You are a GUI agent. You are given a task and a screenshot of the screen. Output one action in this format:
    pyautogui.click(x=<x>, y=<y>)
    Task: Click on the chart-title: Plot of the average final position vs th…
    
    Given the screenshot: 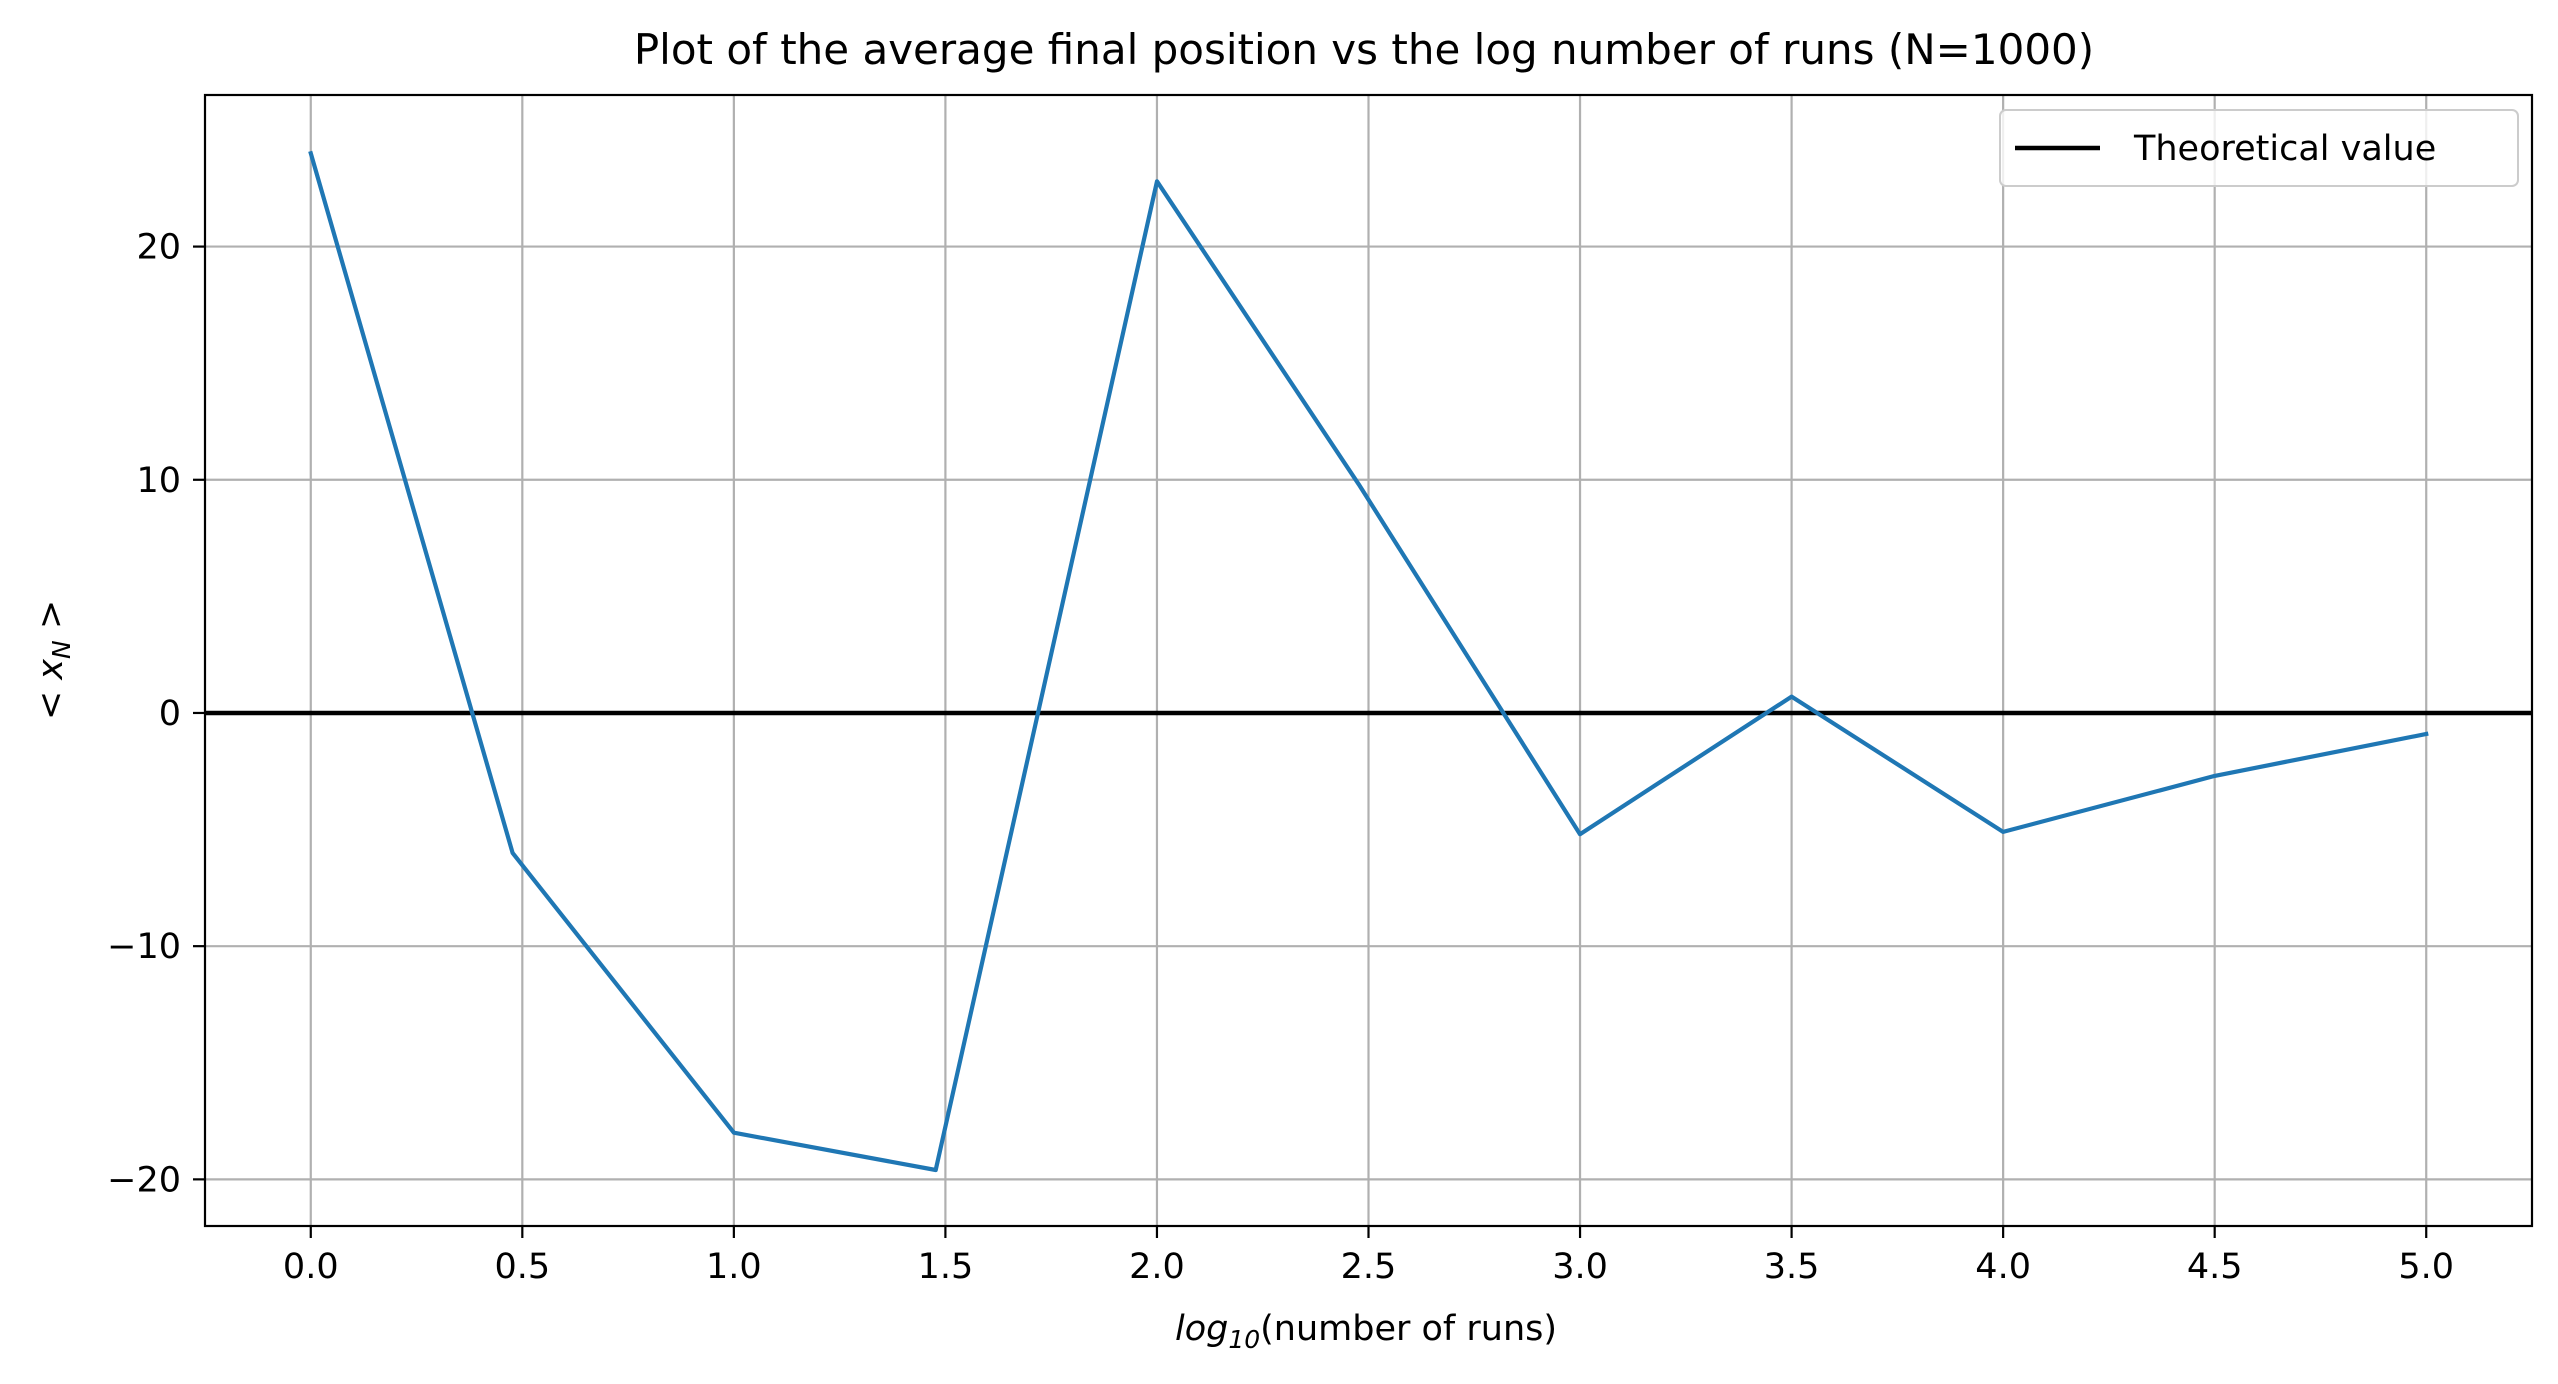 What is the action you would take?
    pyautogui.click(x=1364, y=49)
    